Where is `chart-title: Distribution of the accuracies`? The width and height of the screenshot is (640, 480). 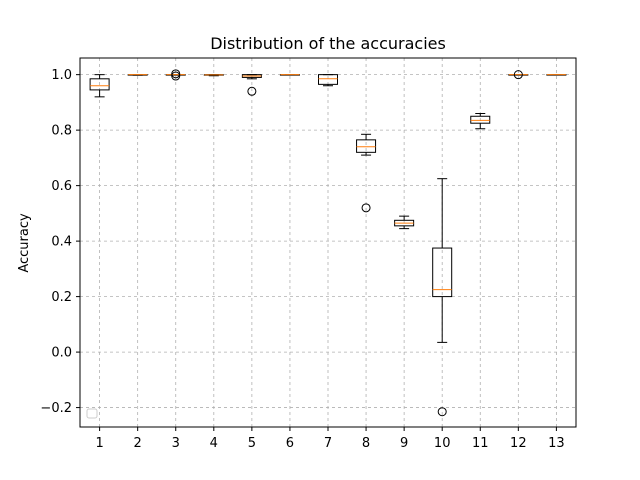 chart-title: Distribution of the accuracies is located at coordinates (328, 43).